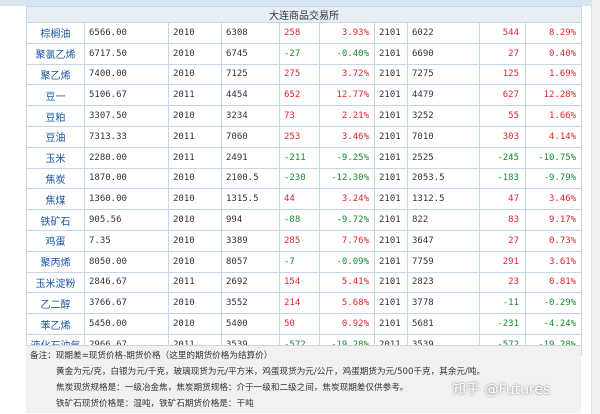  I want to click on exchange-title-row: 大连商品交易所, so click(304, 14).